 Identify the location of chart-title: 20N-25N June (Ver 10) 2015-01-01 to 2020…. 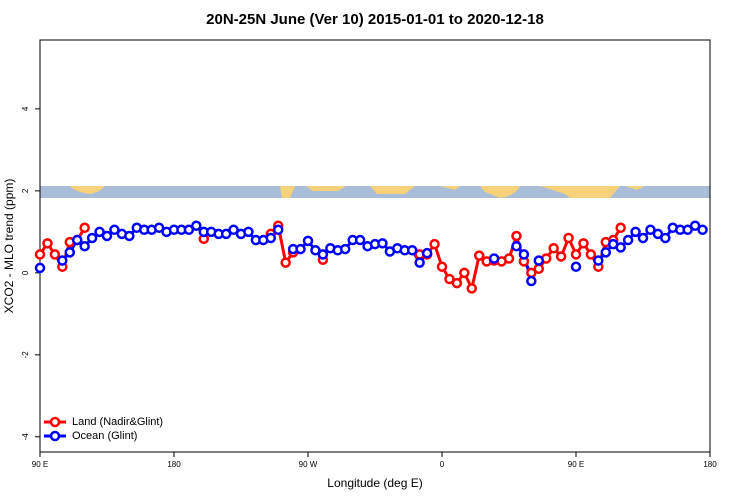
(375, 19).